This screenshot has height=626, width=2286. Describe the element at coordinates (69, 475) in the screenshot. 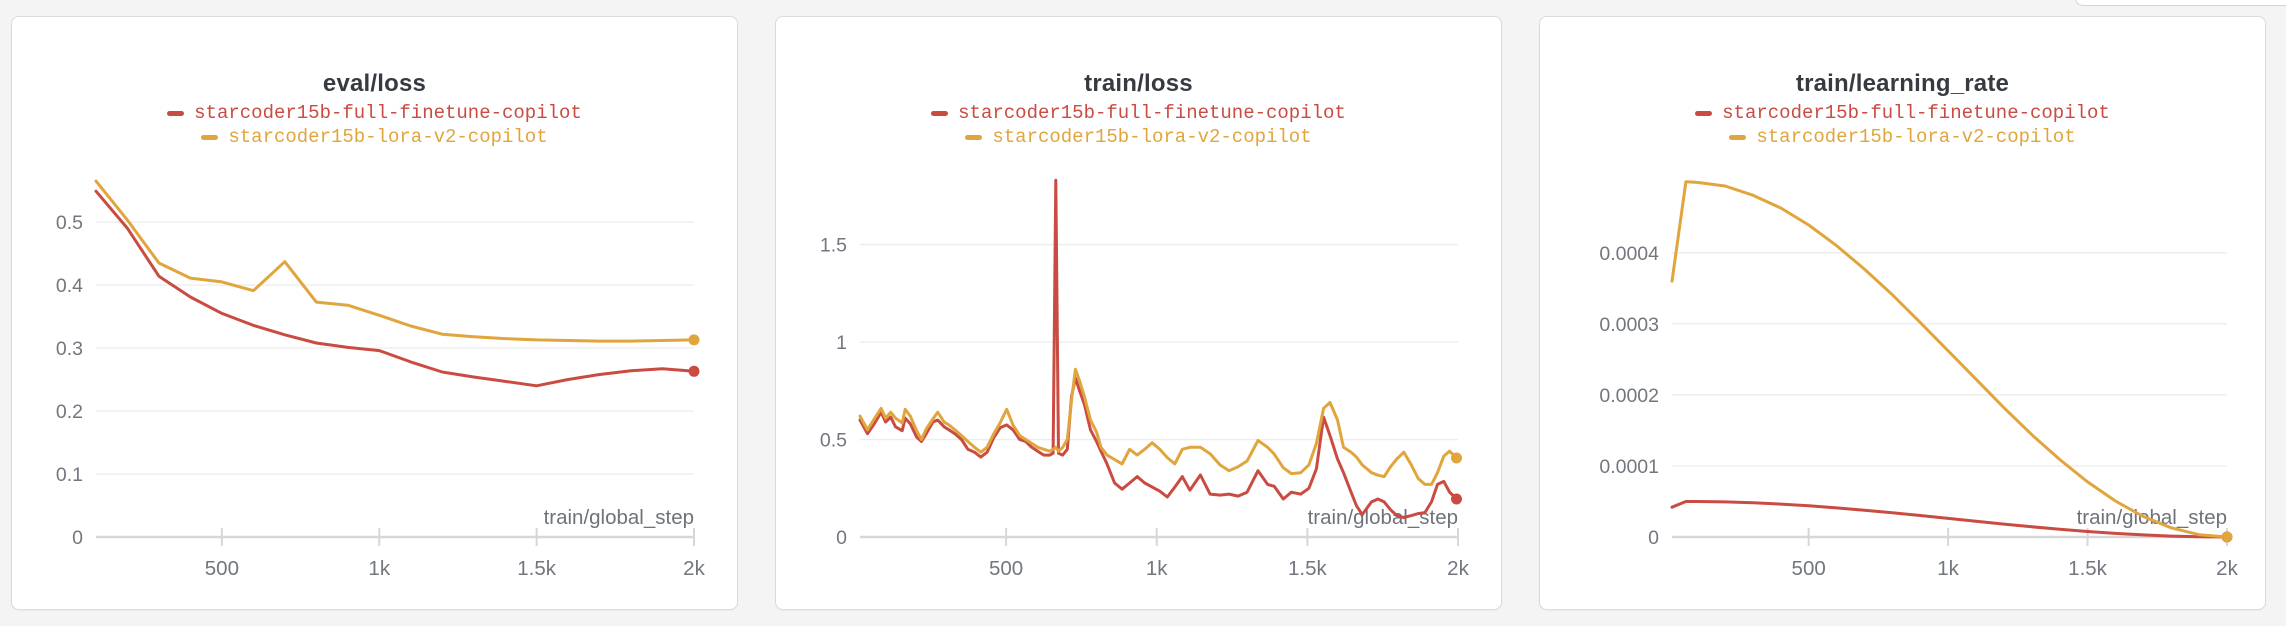

I see `y-tick-label: 0.1` at that location.